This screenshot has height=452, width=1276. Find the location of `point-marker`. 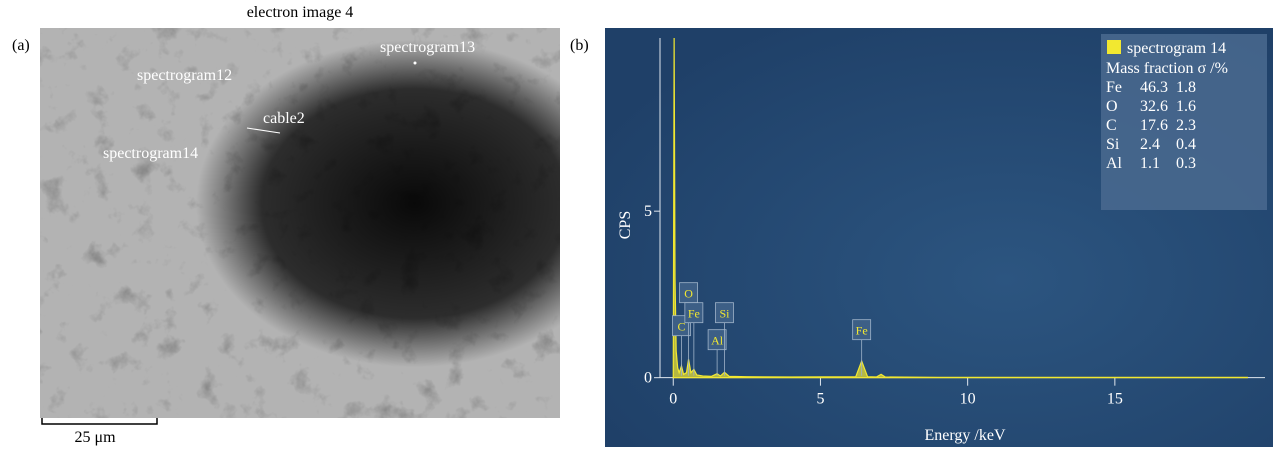

point-marker is located at coordinates (415, 63).